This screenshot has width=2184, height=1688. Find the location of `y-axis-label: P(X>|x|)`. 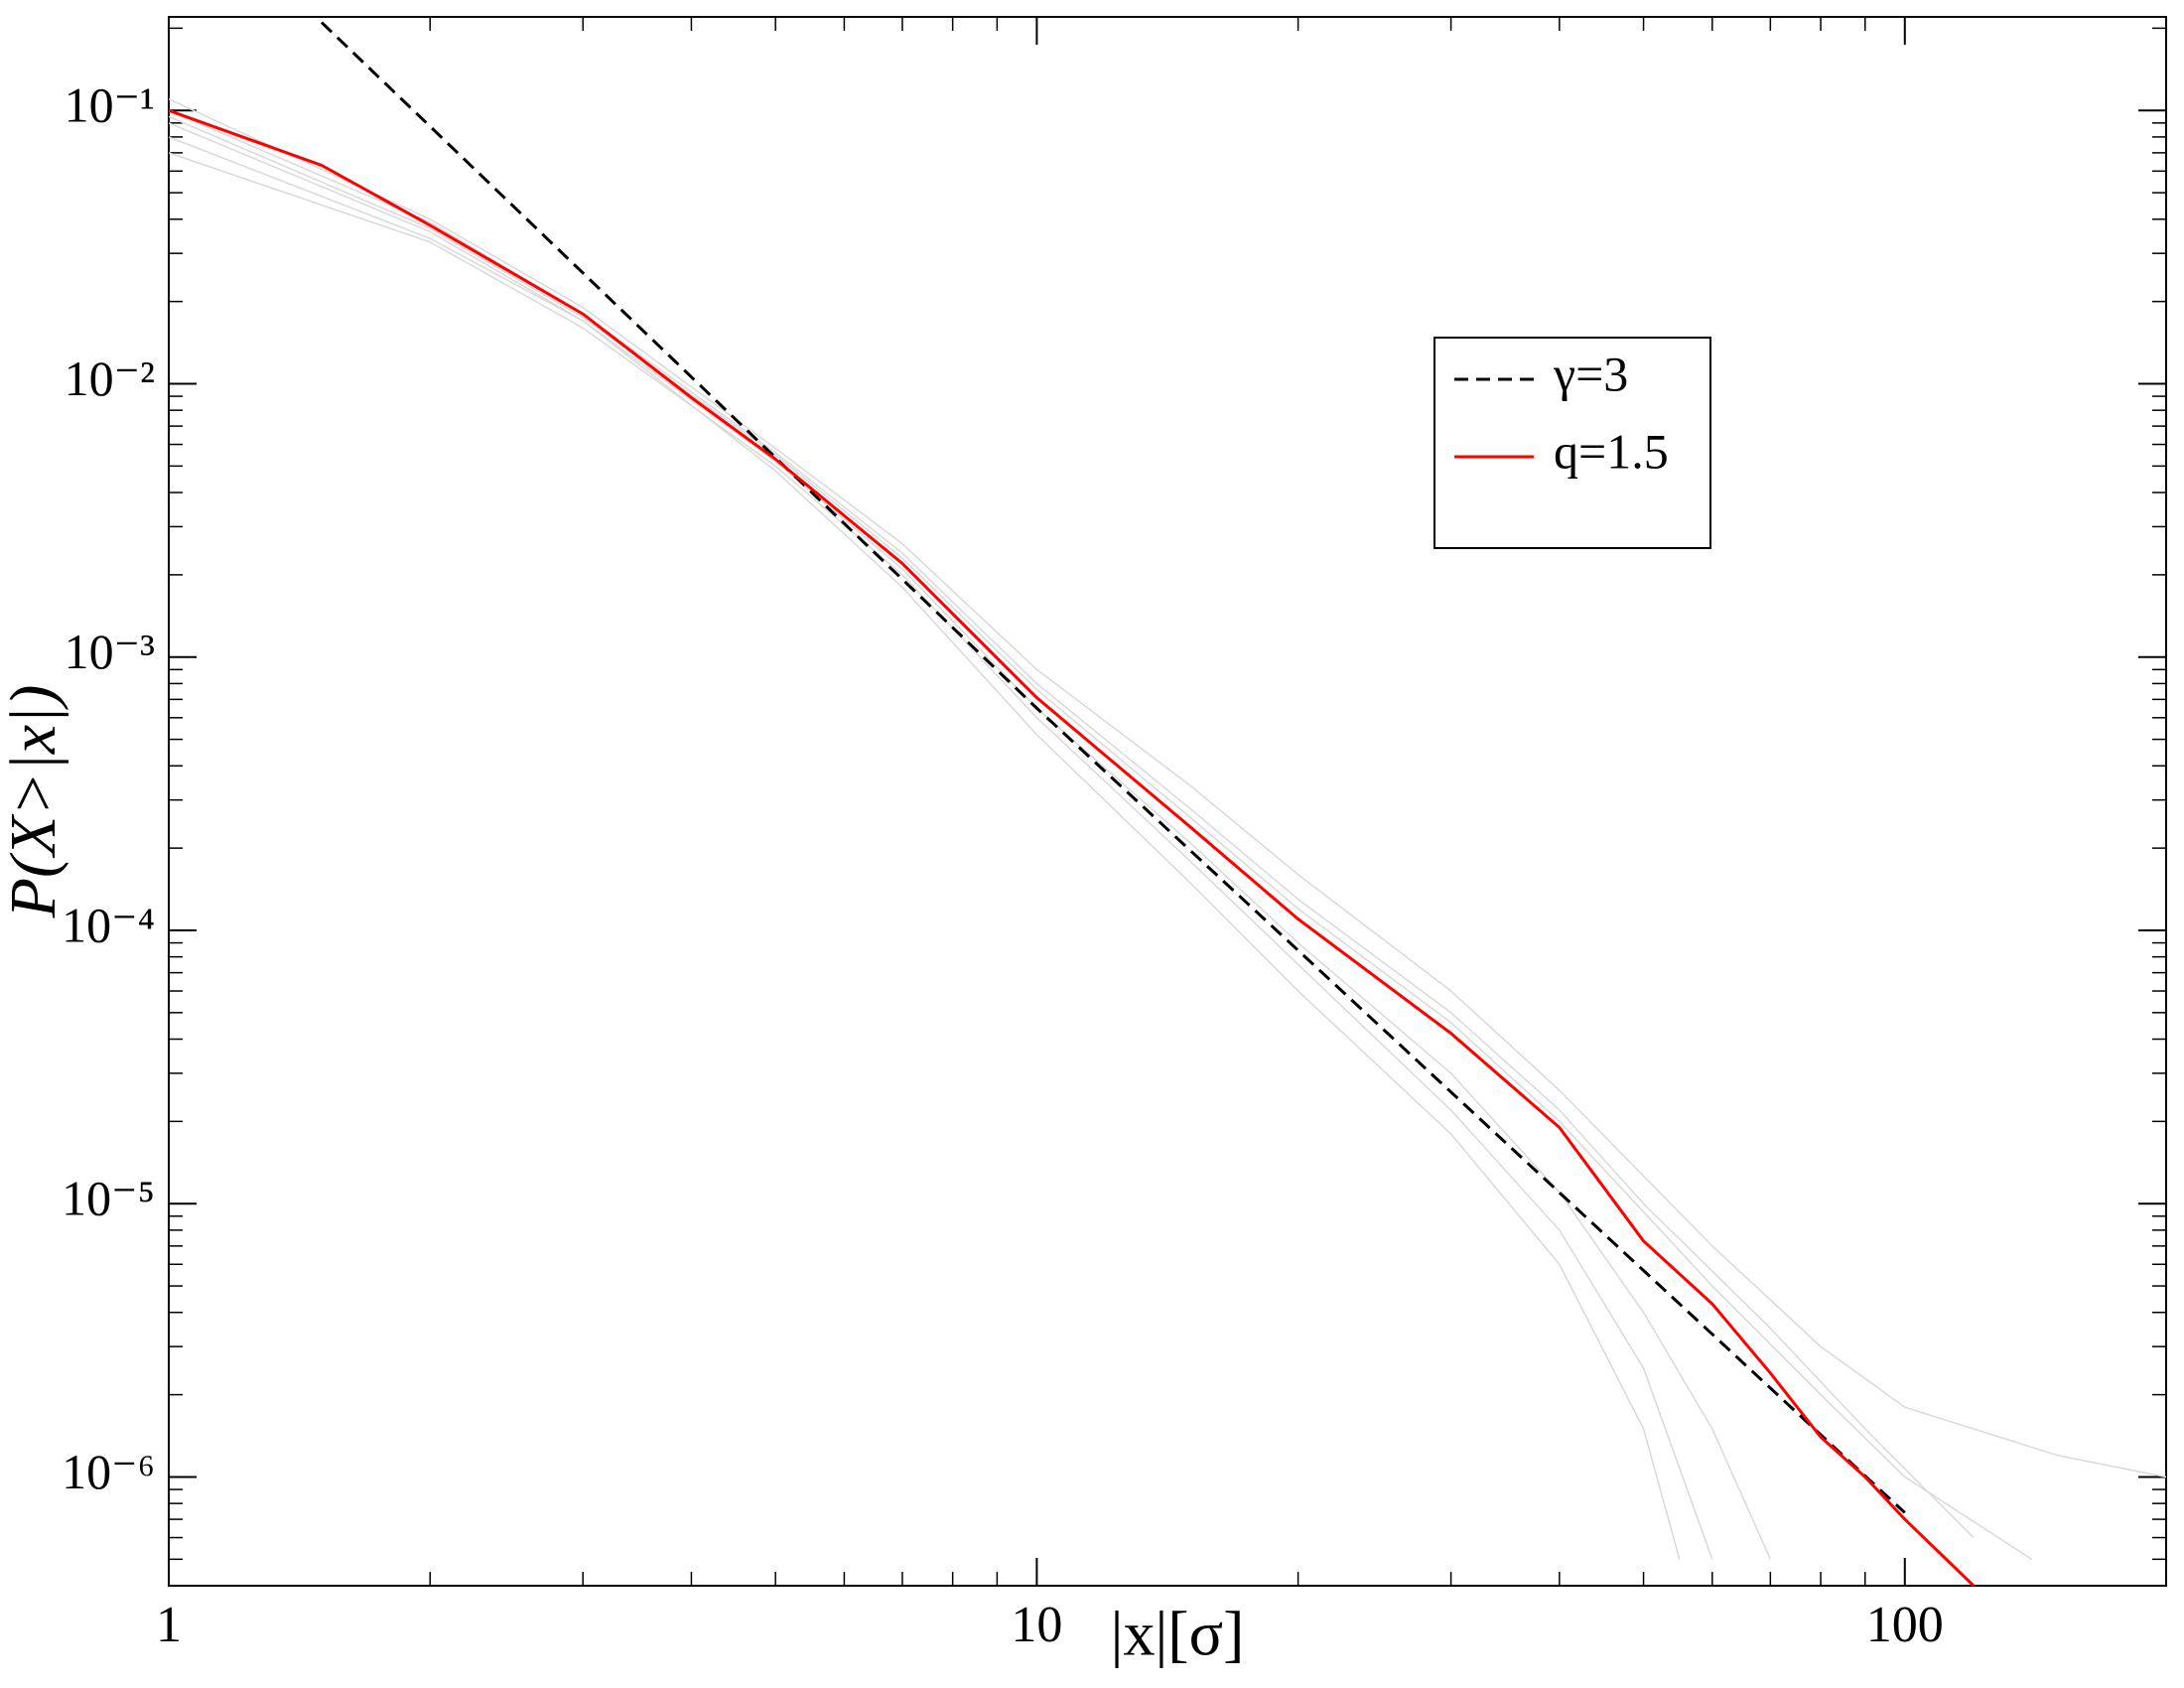

y-axis-label: P(X>|x|) is located at coordinates (34, 802).